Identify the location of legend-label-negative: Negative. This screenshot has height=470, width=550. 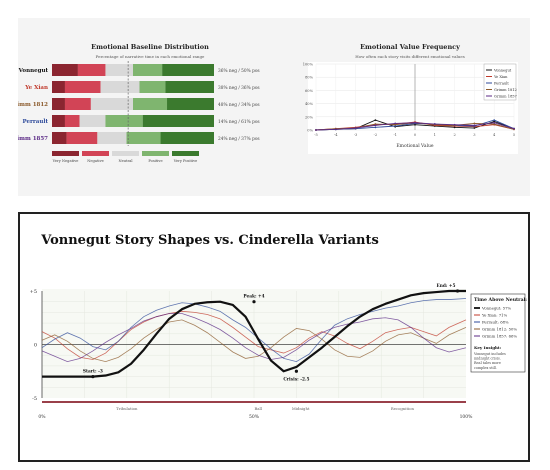
(95, 161).